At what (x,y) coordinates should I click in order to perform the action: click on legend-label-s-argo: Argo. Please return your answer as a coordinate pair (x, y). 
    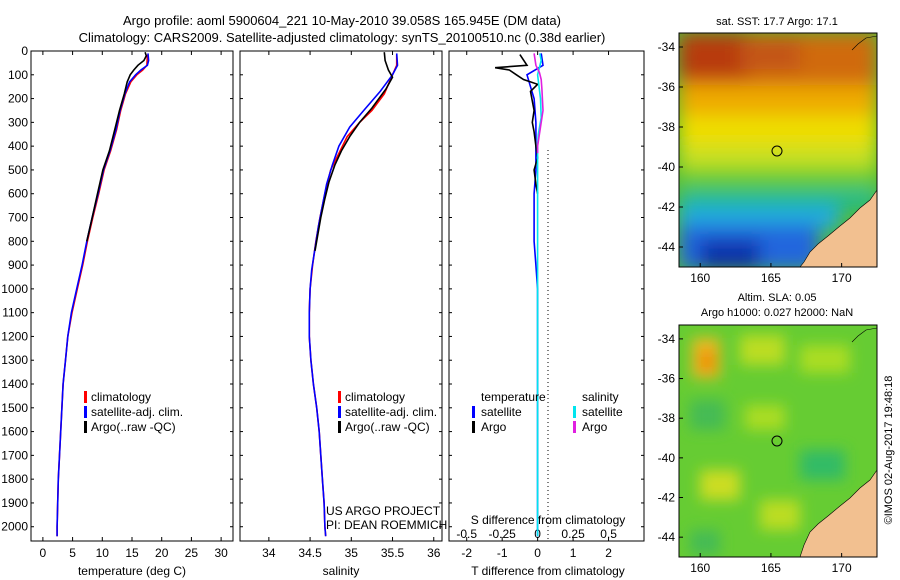
    Looking at the image, I should click on (595, 427).